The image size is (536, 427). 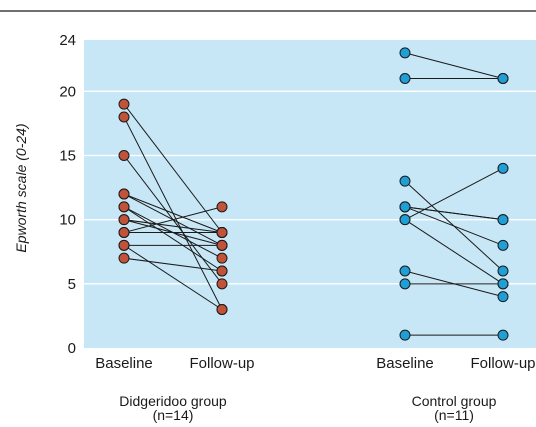 I want to click on group-n-label: (n=11), so click(x=454, y=415).